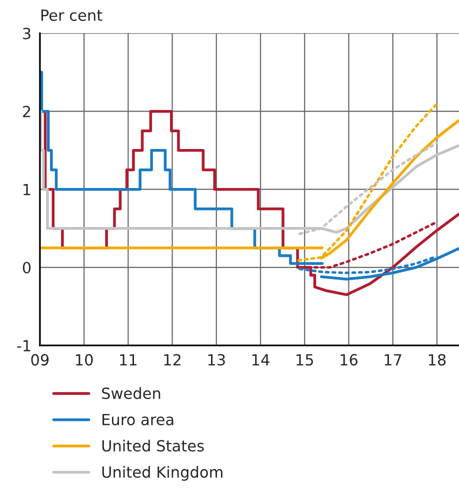 This screenshot has width=459, height=497. What do you see at coordinates (26, 34) in the screenshot?
I see `y-tick-label: 3` at bounding box center [26, 34].